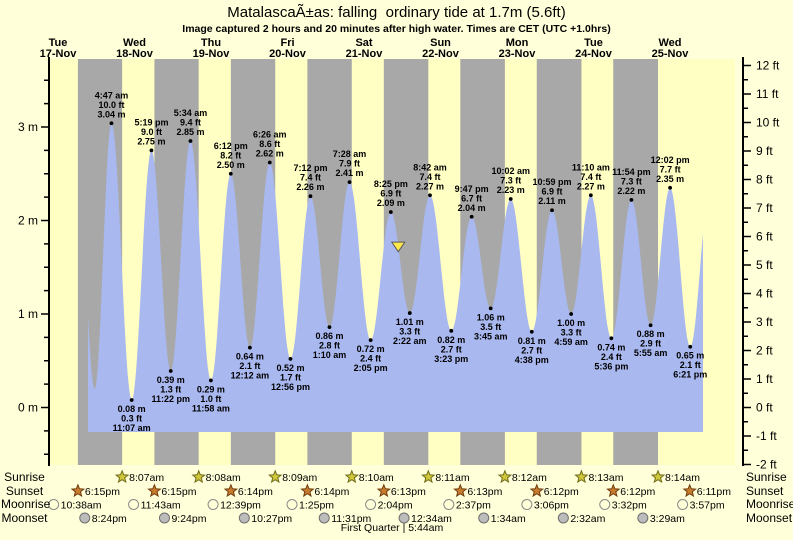  I want to click on svg-text: 2:37pm, so click(473, 505).